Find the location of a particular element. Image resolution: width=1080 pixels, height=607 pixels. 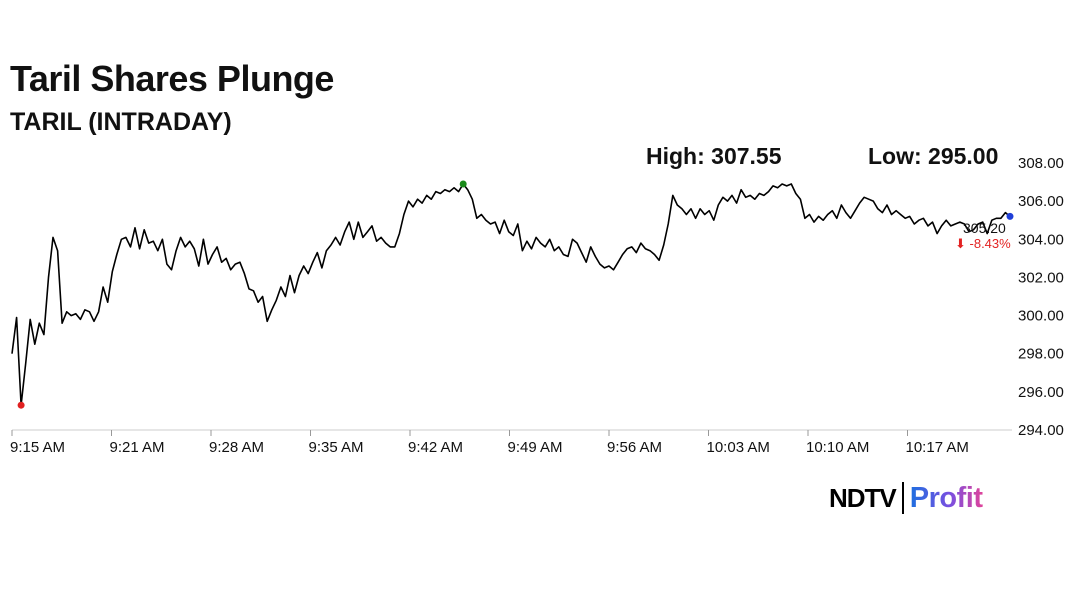

y-tick-label: 304.00 is located at coordinates (1041, 239).